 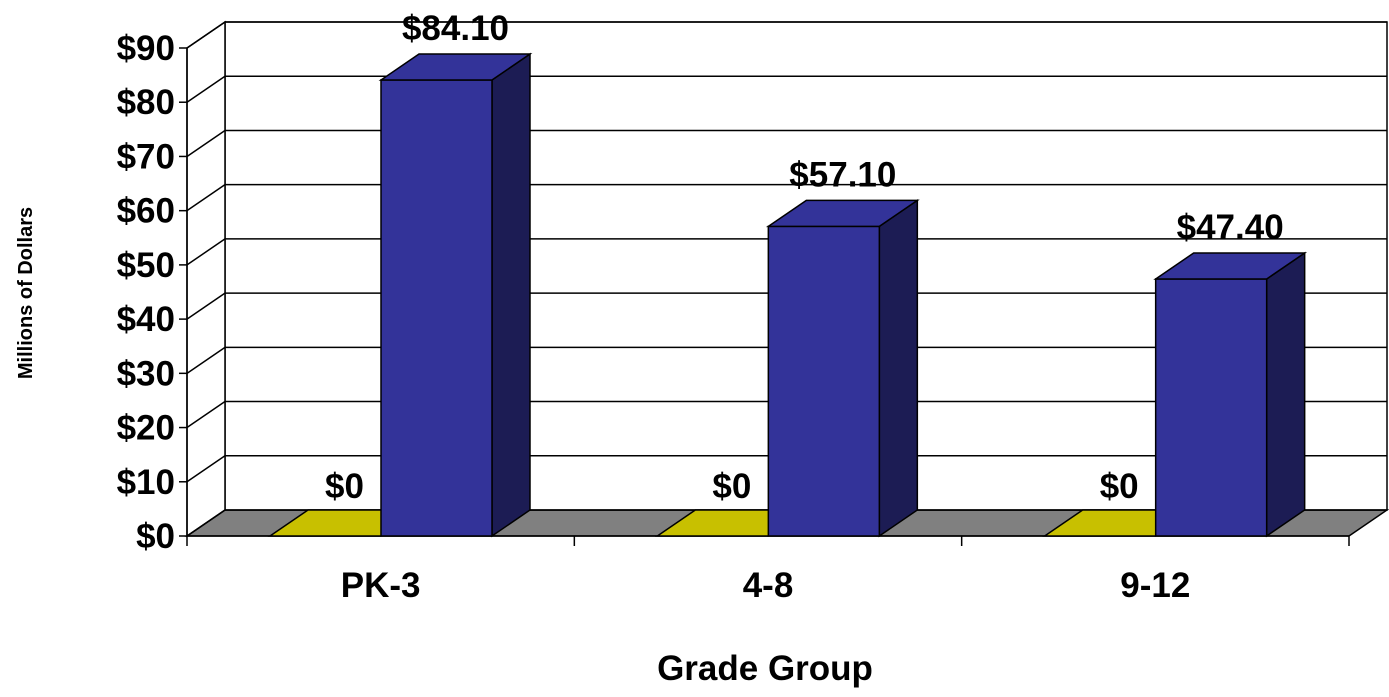 I want to click on category-label: PK-3, so click(x=381, y=585).